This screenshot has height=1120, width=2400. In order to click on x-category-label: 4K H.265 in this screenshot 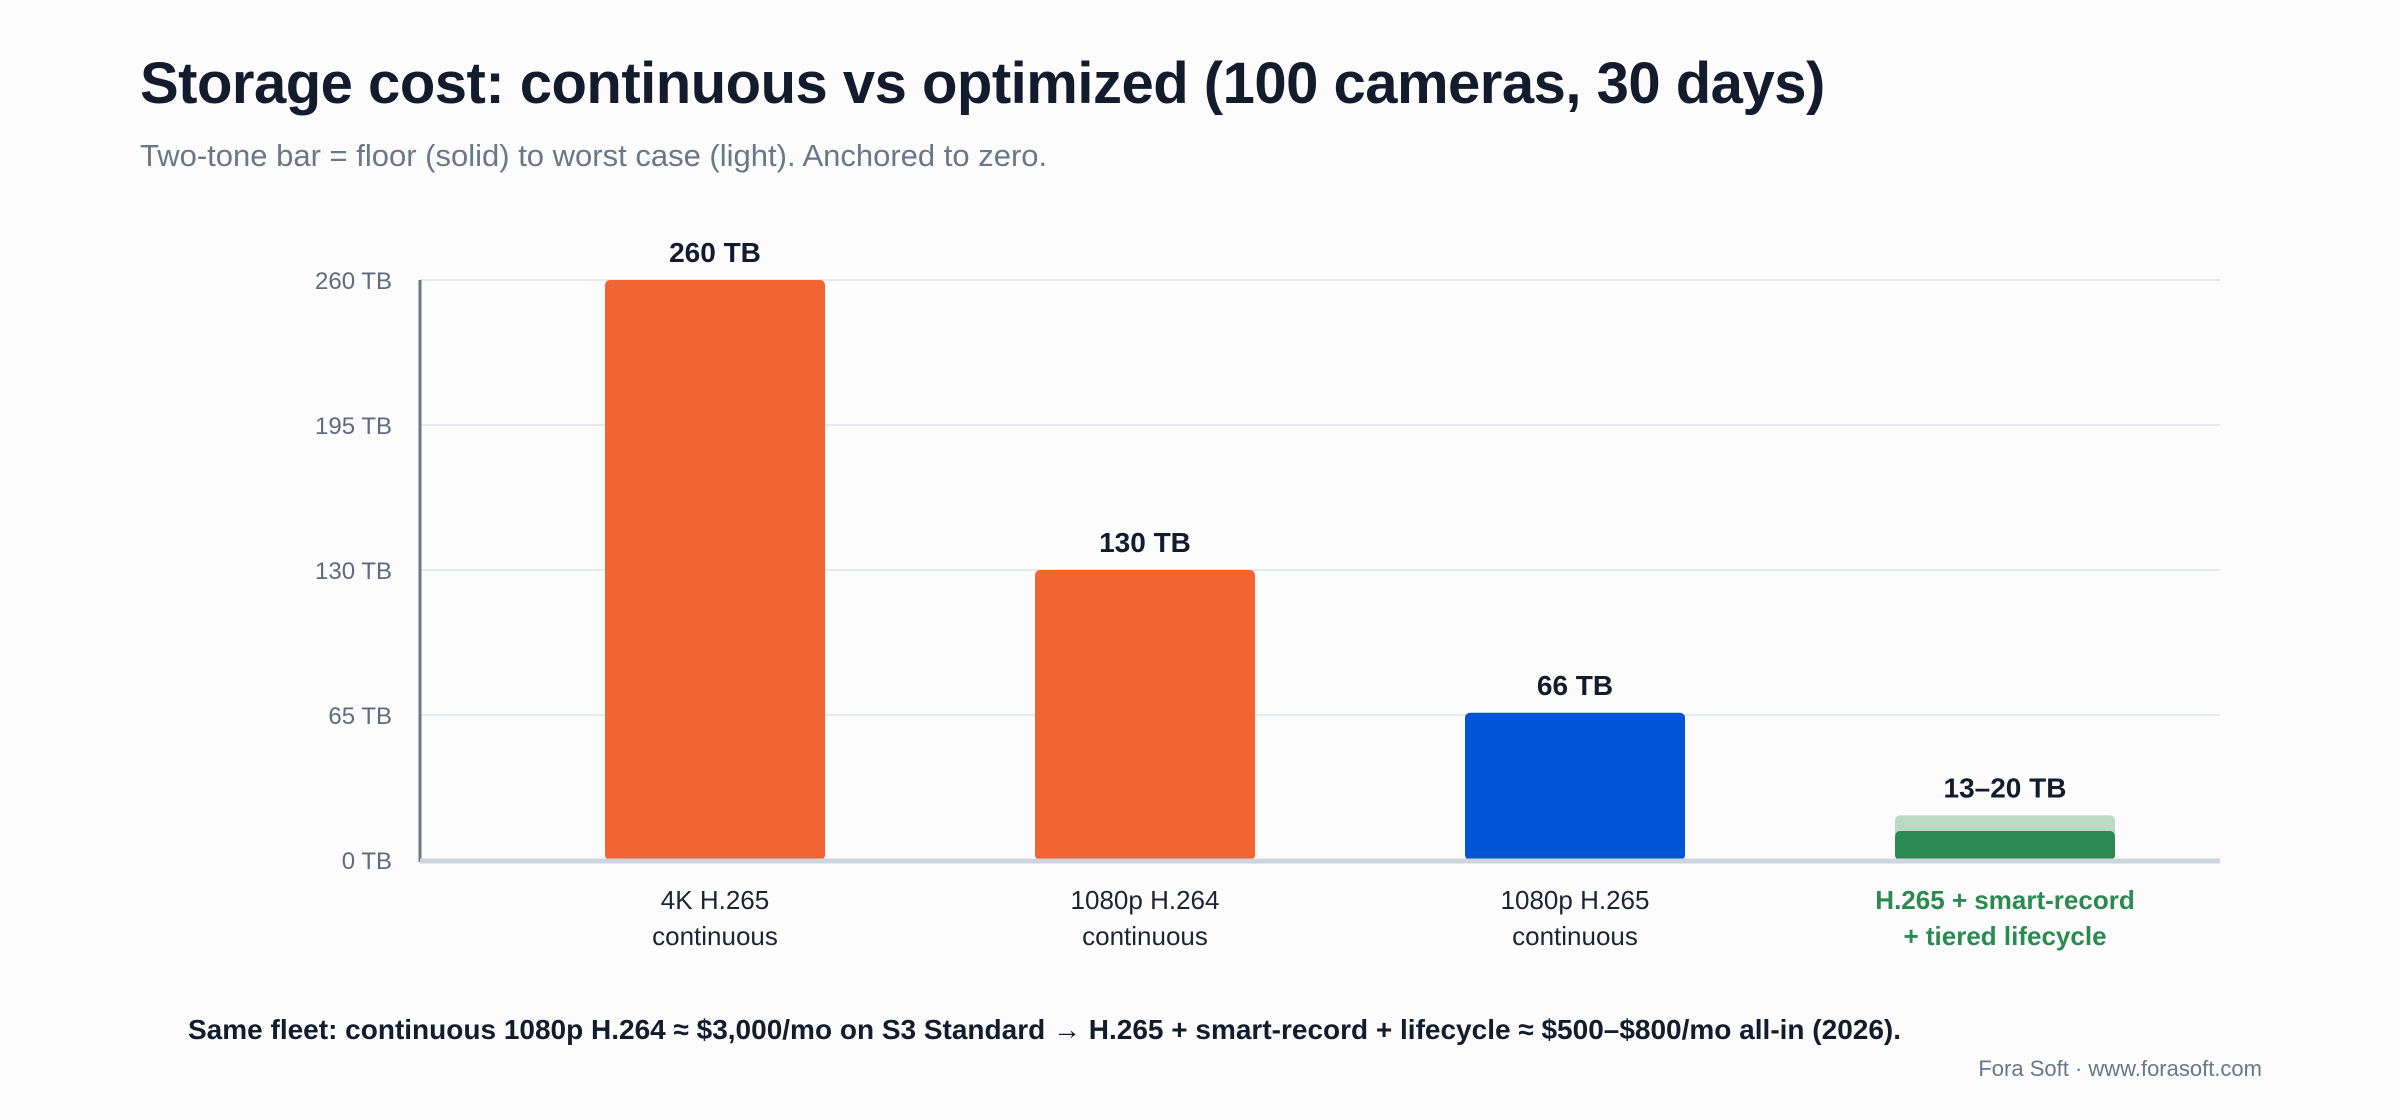, I will do `click(715, 900)`.